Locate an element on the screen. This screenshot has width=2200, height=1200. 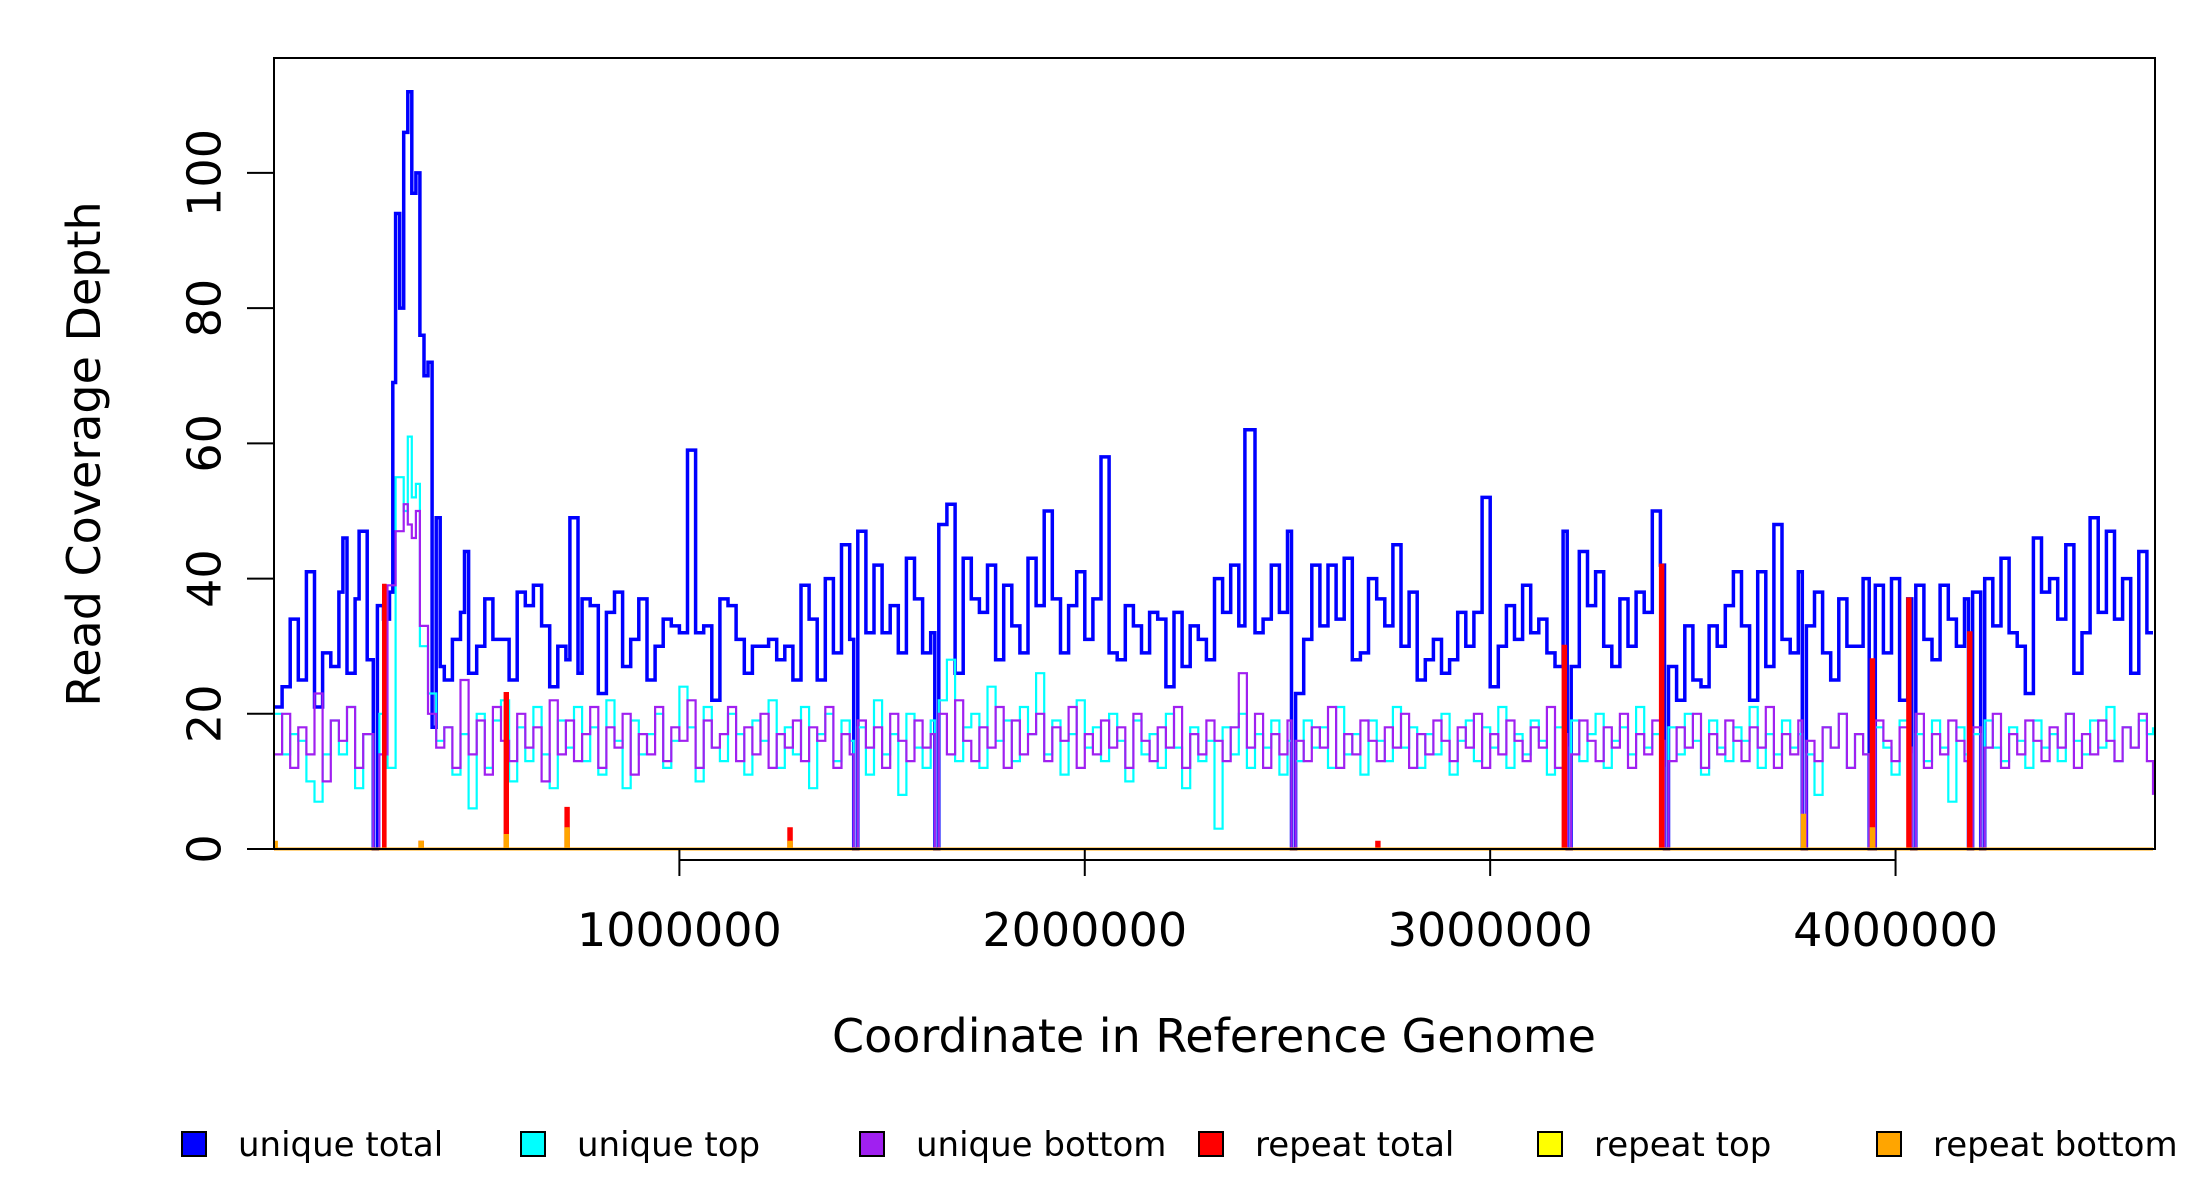
legend-item-unique-bottom: unique bottom is located at coordinates (1012, 1145).